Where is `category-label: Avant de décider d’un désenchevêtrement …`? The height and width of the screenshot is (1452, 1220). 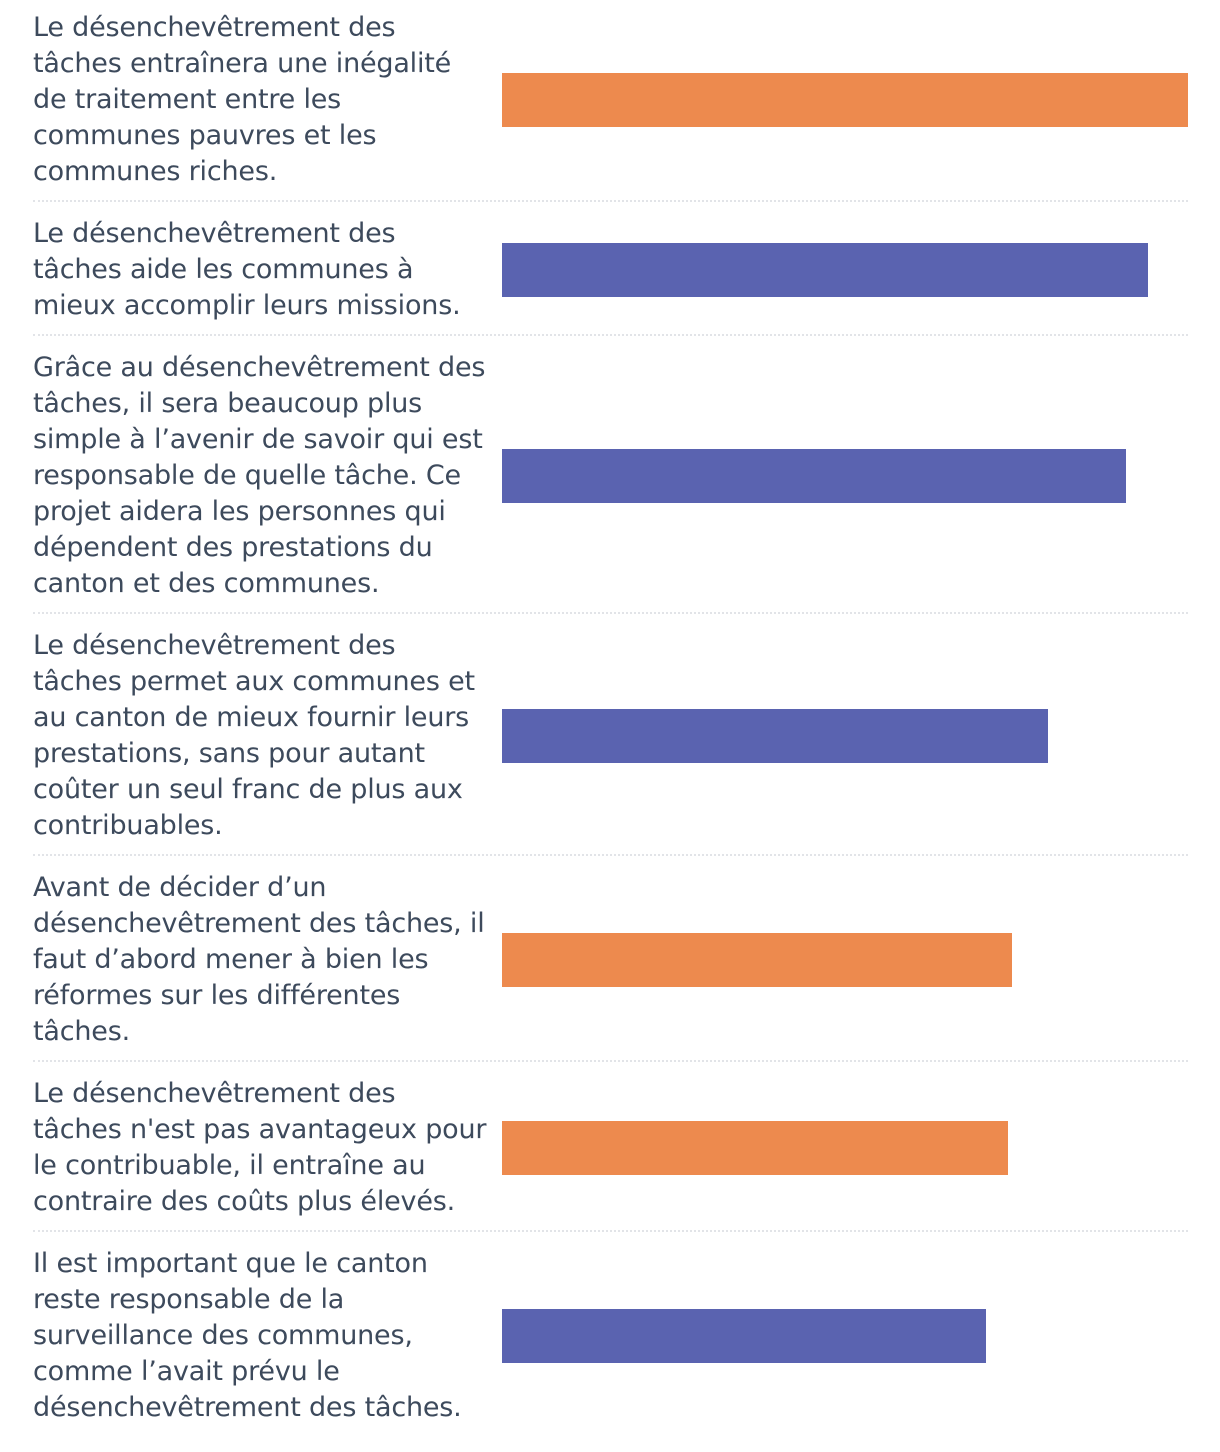 category-label: Avant de décider d’un désenchevêtrement … is located at coordinates (259, 959).